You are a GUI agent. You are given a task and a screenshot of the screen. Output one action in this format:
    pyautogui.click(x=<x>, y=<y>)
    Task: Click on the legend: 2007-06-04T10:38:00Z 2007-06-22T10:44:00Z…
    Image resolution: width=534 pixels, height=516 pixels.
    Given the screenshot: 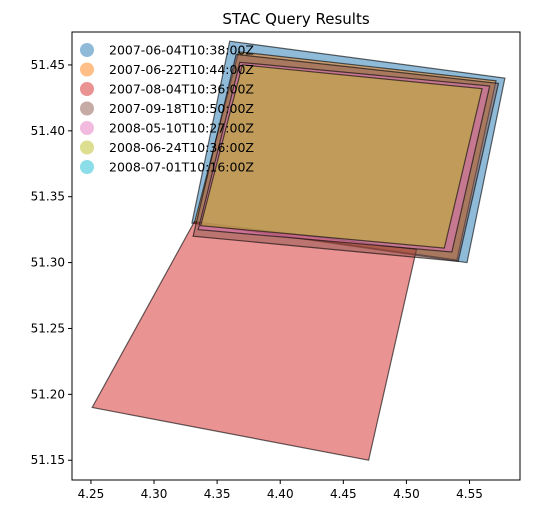 What is the action you would take?
    pyautogui.click(x=167, y=109)
    